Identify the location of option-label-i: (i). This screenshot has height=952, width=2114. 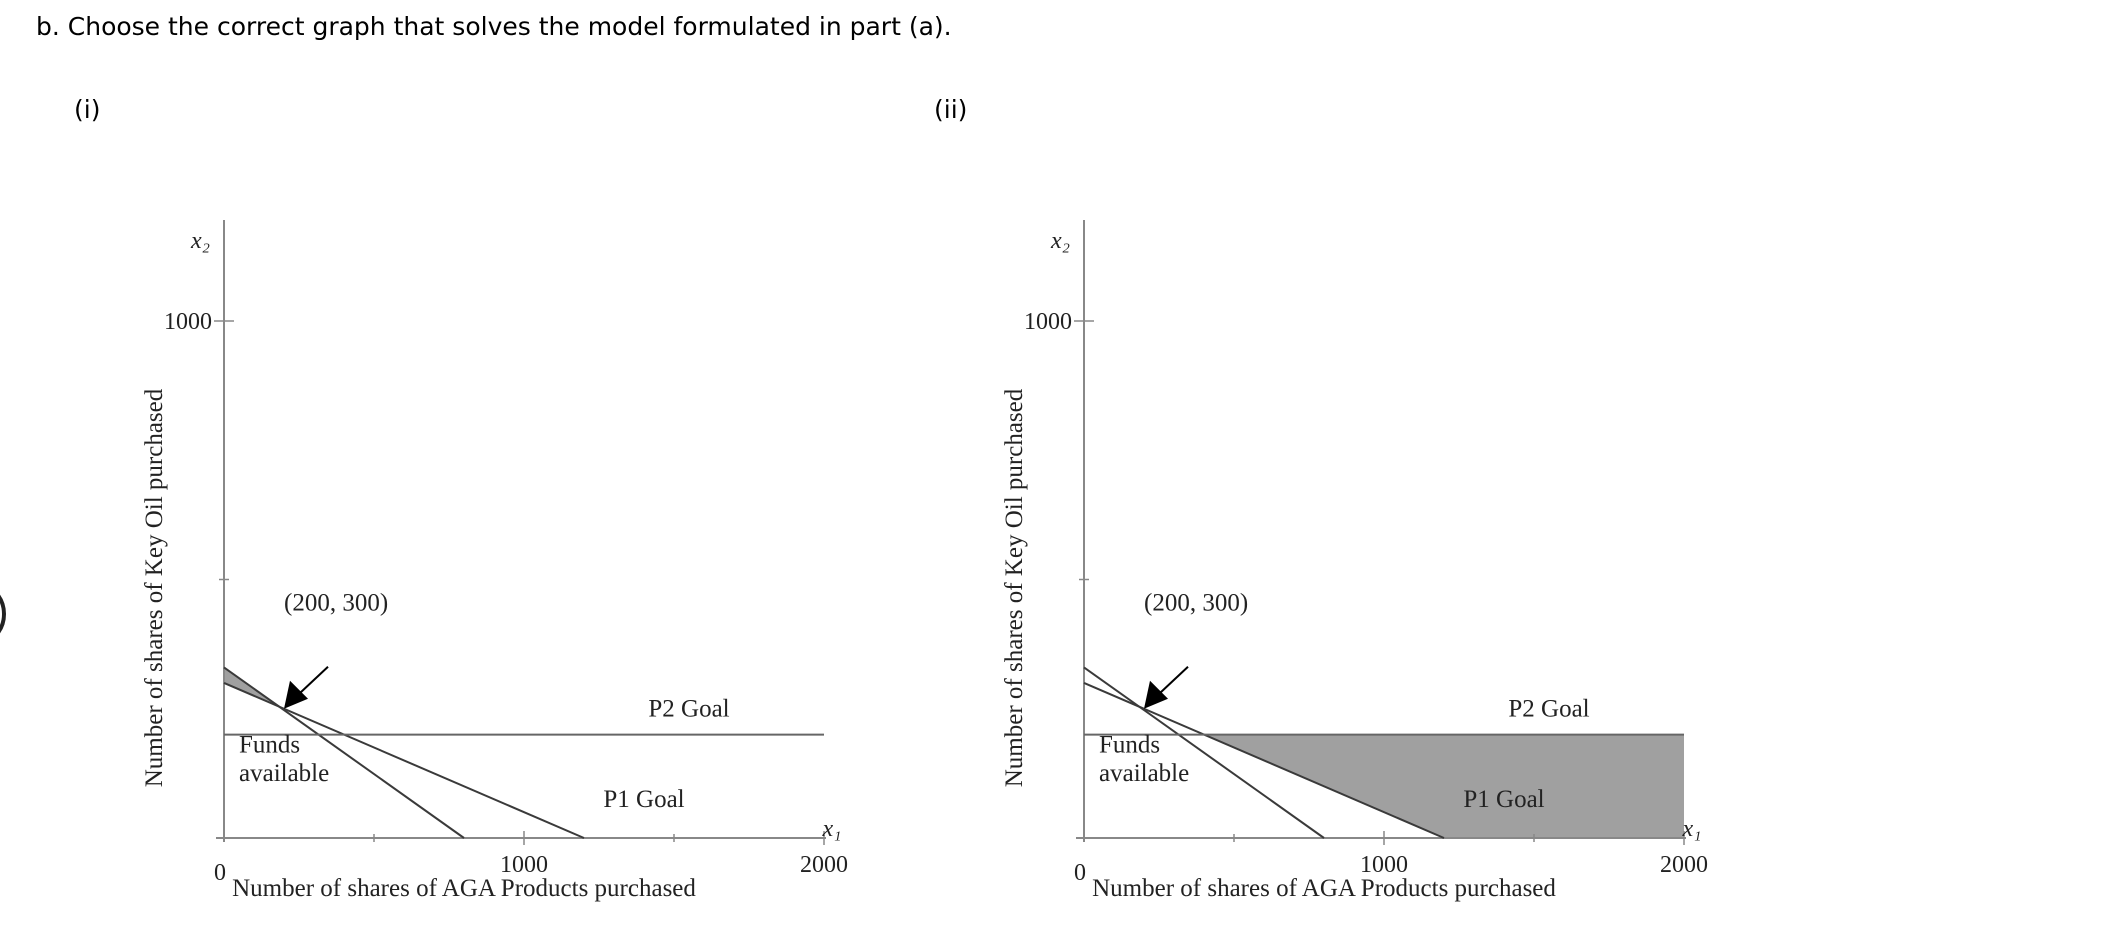
(87, 109).